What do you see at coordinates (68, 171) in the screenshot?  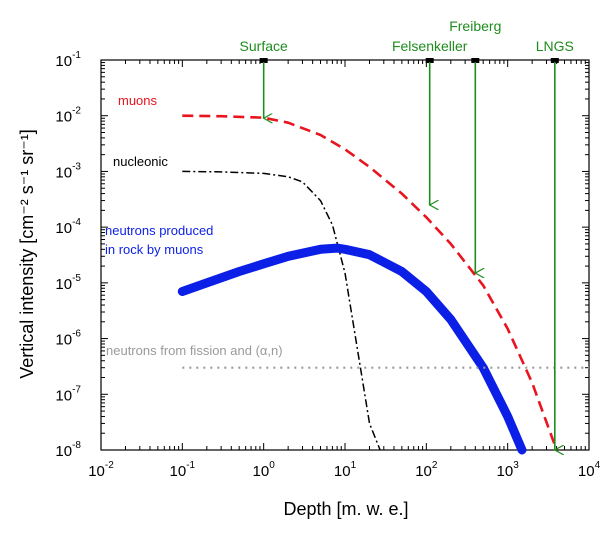 I see `y-tick-label: 10⁻³` at bounding box center [68, 171].